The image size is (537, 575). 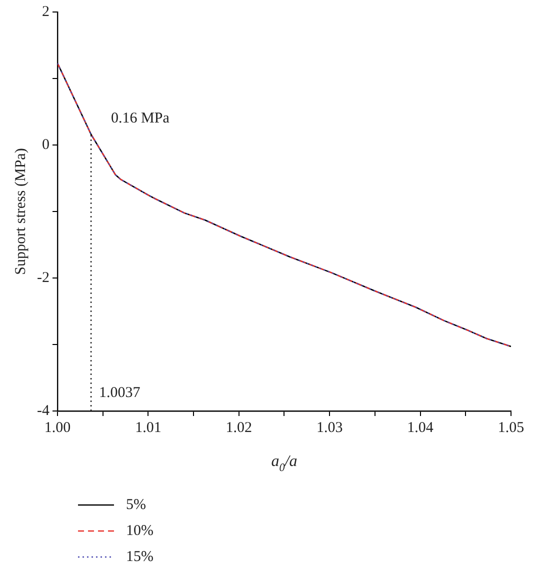 What do you see at coordinates (120, 393) in the screenshot?
I see `ref-line-label: 1.0037` at bounding box center [120, 393].